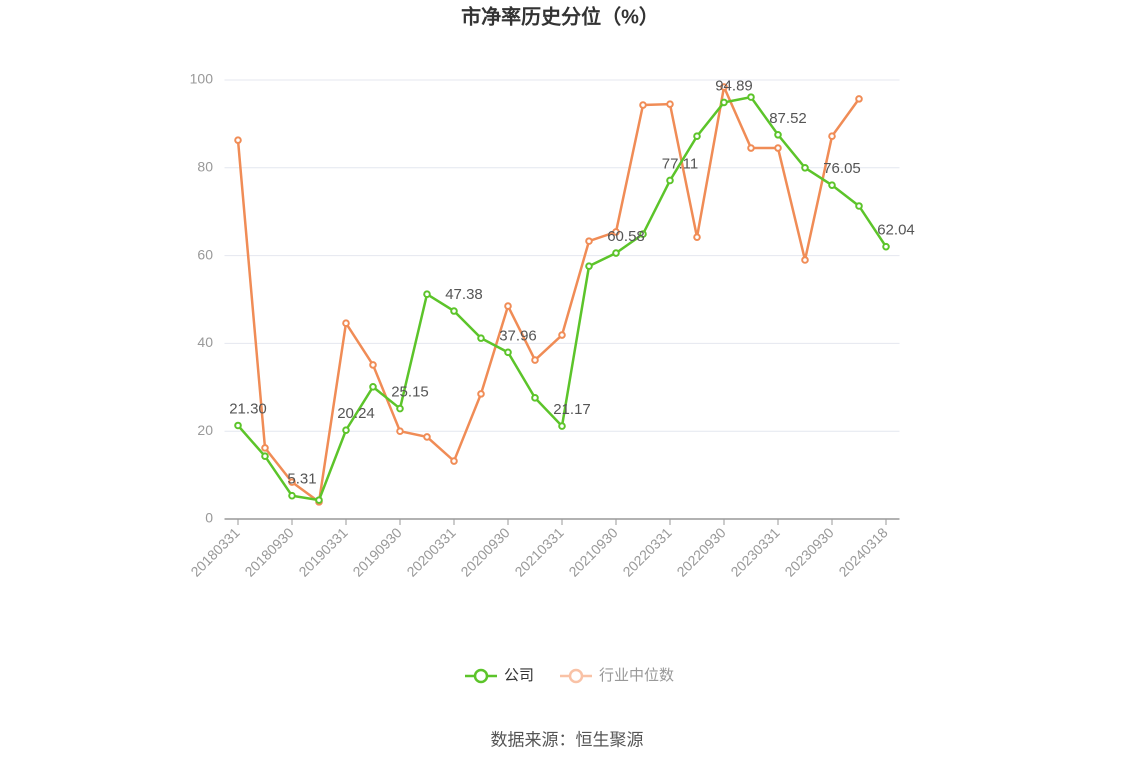 This screenshot has height=766, width=1134. I want to click on value-label: 87.52, so click(788, 118).